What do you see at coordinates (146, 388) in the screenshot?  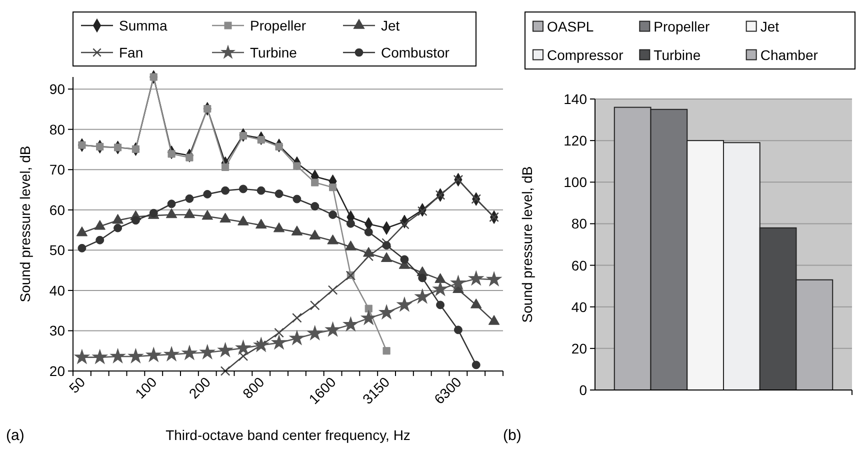 I see `x-tick-label: 100` at bounding box center [146, 388].